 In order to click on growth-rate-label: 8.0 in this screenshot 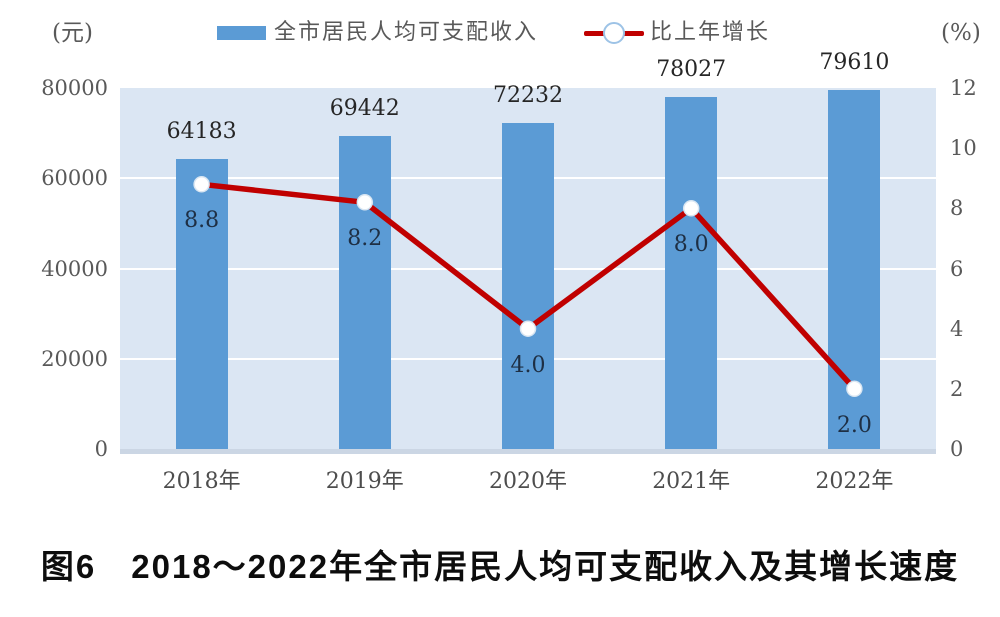, I will do `click(691, 245)`.